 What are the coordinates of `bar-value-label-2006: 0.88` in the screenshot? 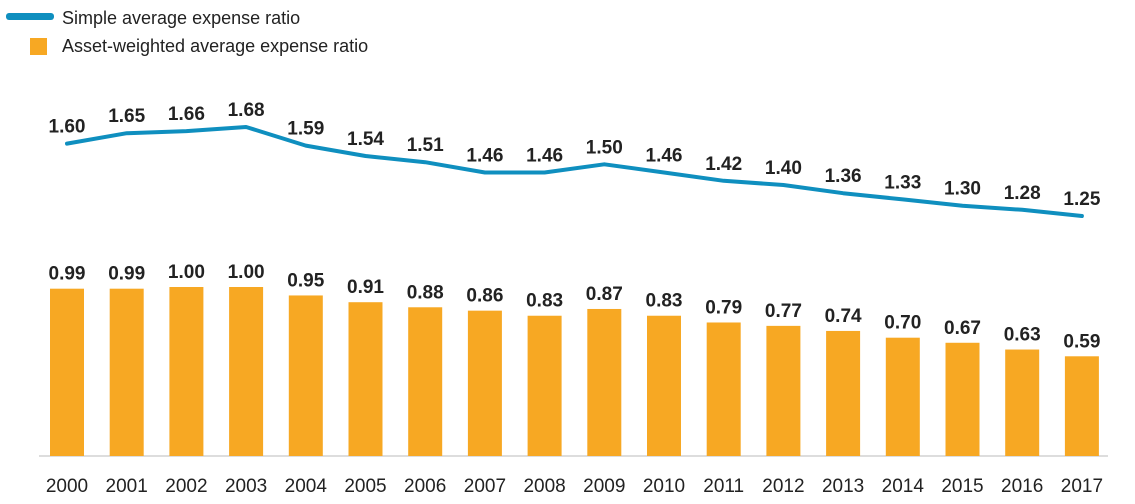 It's located at (425, 292).